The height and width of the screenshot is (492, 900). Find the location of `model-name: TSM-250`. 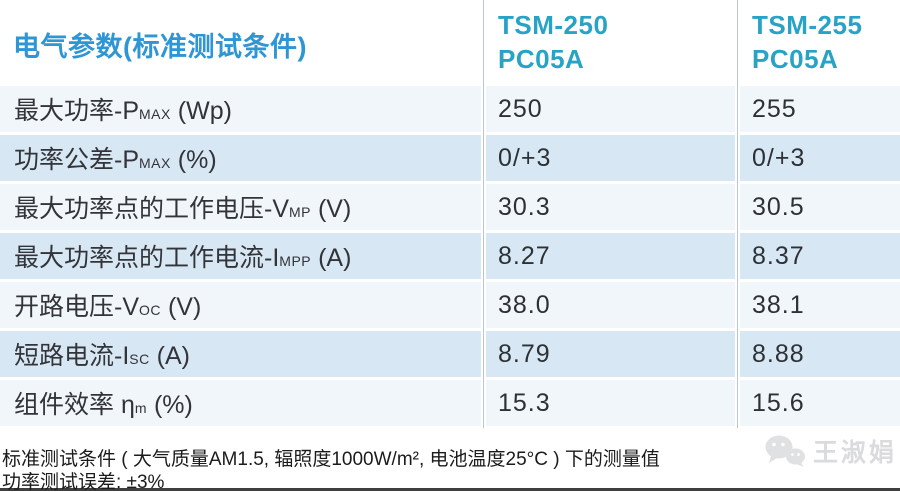

model-name: TSM-250 is located at coordinates (553, 25).